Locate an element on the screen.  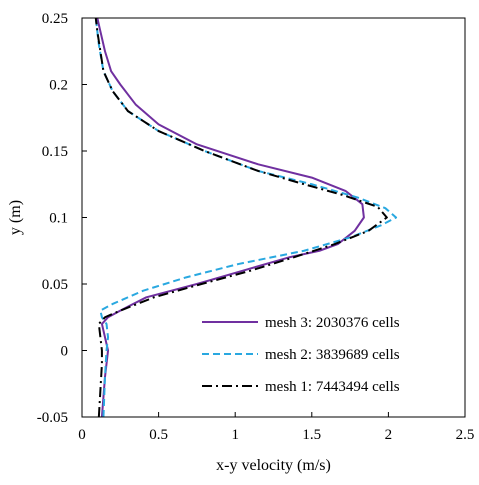
x-tick-label: 2 is located at coordinates (389, 435).